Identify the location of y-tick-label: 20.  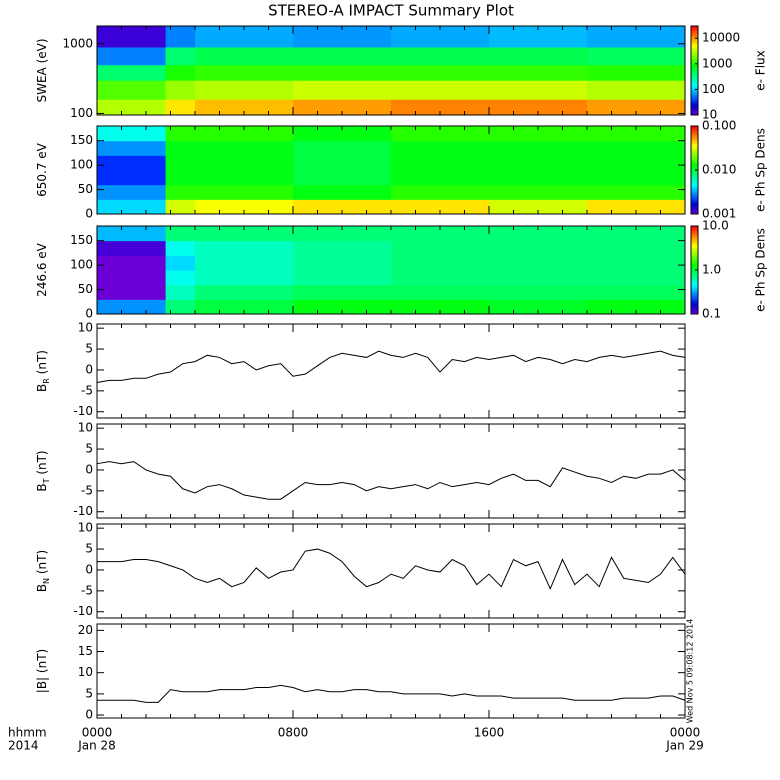
(85, 630).